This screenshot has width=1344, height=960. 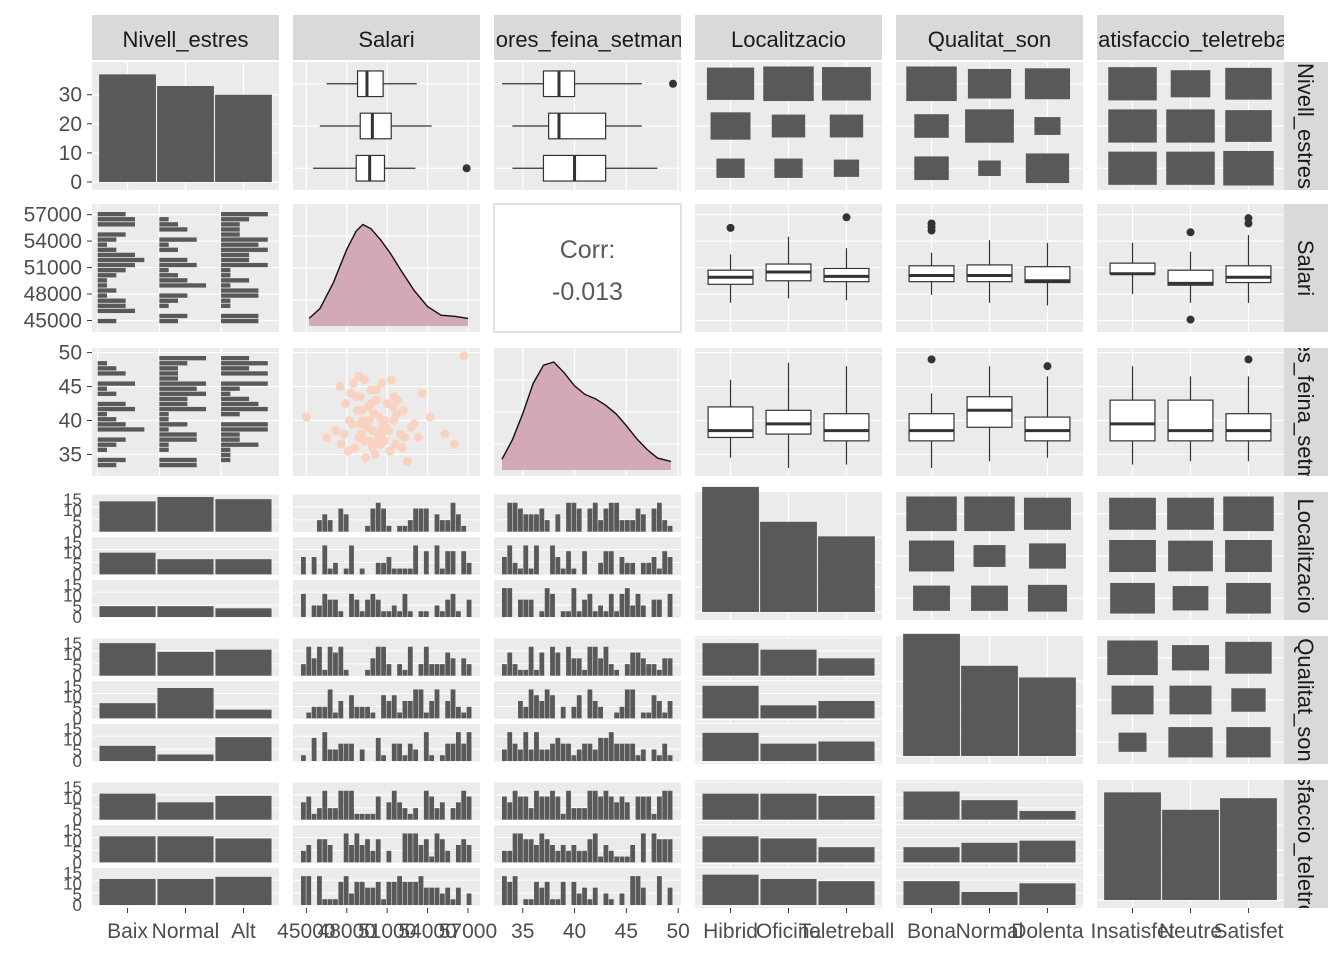 I want to click on column-strip-label: Localitzacio, so click(x=788, y=39).